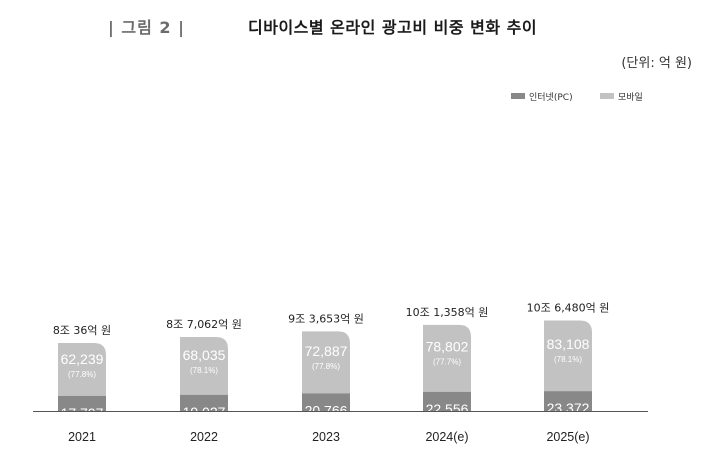 The image size is (706, 458). What do you see at coordinates (326, 318) in the screenshot?
I see `total-label: 9조 3,653억 원` at bounding box center [326, 318].